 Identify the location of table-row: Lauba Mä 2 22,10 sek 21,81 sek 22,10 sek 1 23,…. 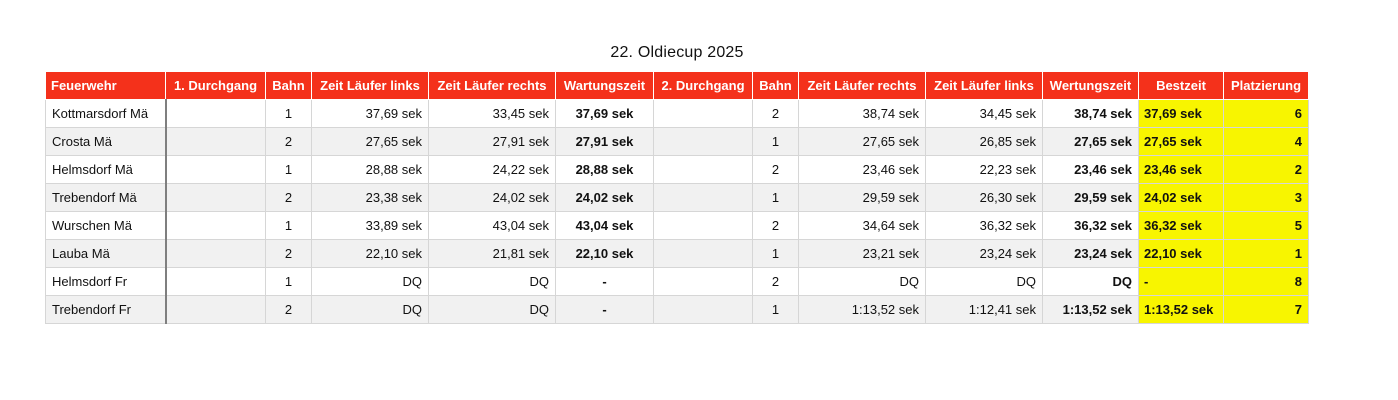
(677, 253).